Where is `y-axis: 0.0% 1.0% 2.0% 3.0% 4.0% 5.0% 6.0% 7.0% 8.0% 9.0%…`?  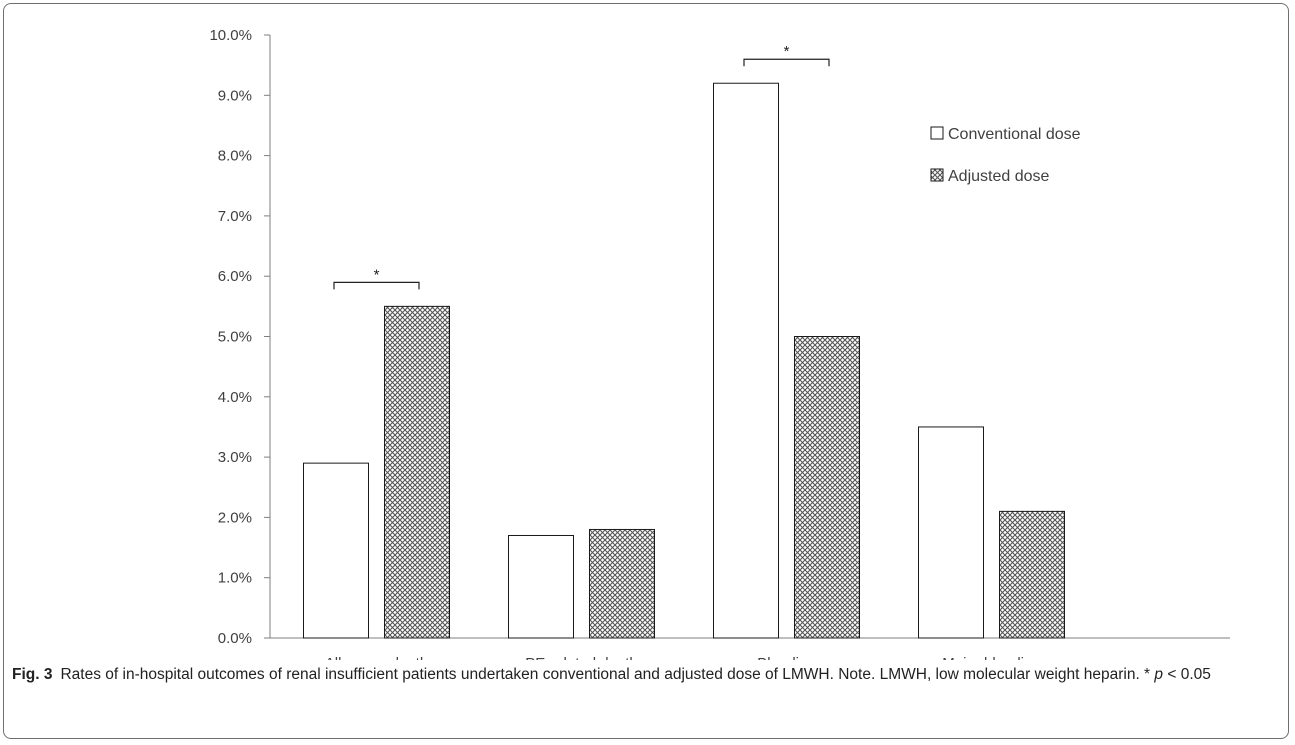 y-axis: 0.0% 1.0% 2.0% 3.0% 4.0% 5.0% 6.0% 7.0% 8.0% 9.0%… is located at coordinates (240, 337).